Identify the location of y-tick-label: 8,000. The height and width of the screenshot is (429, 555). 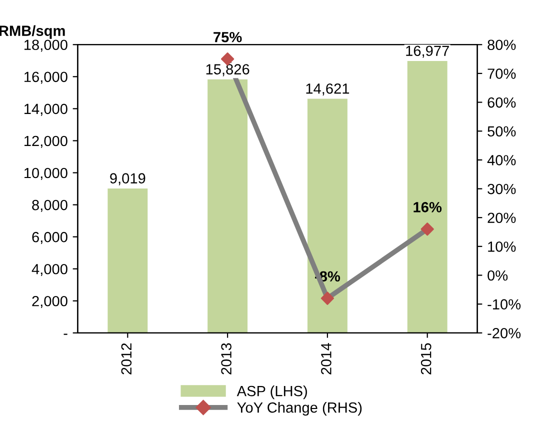
(50, 206).